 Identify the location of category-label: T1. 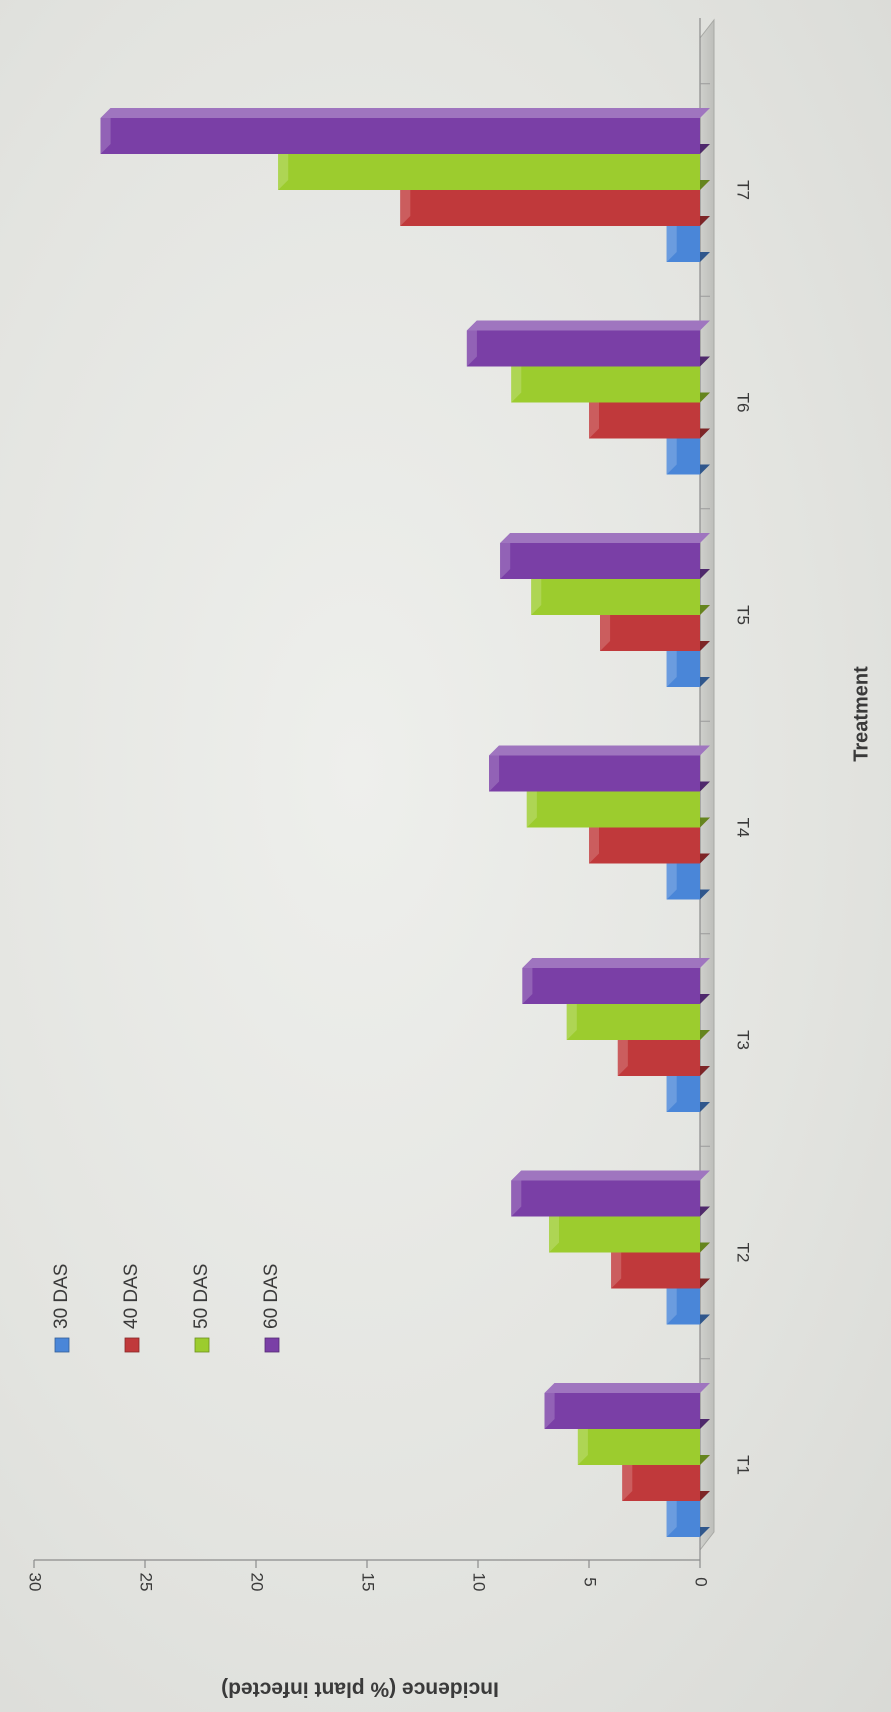
(743, 1465).